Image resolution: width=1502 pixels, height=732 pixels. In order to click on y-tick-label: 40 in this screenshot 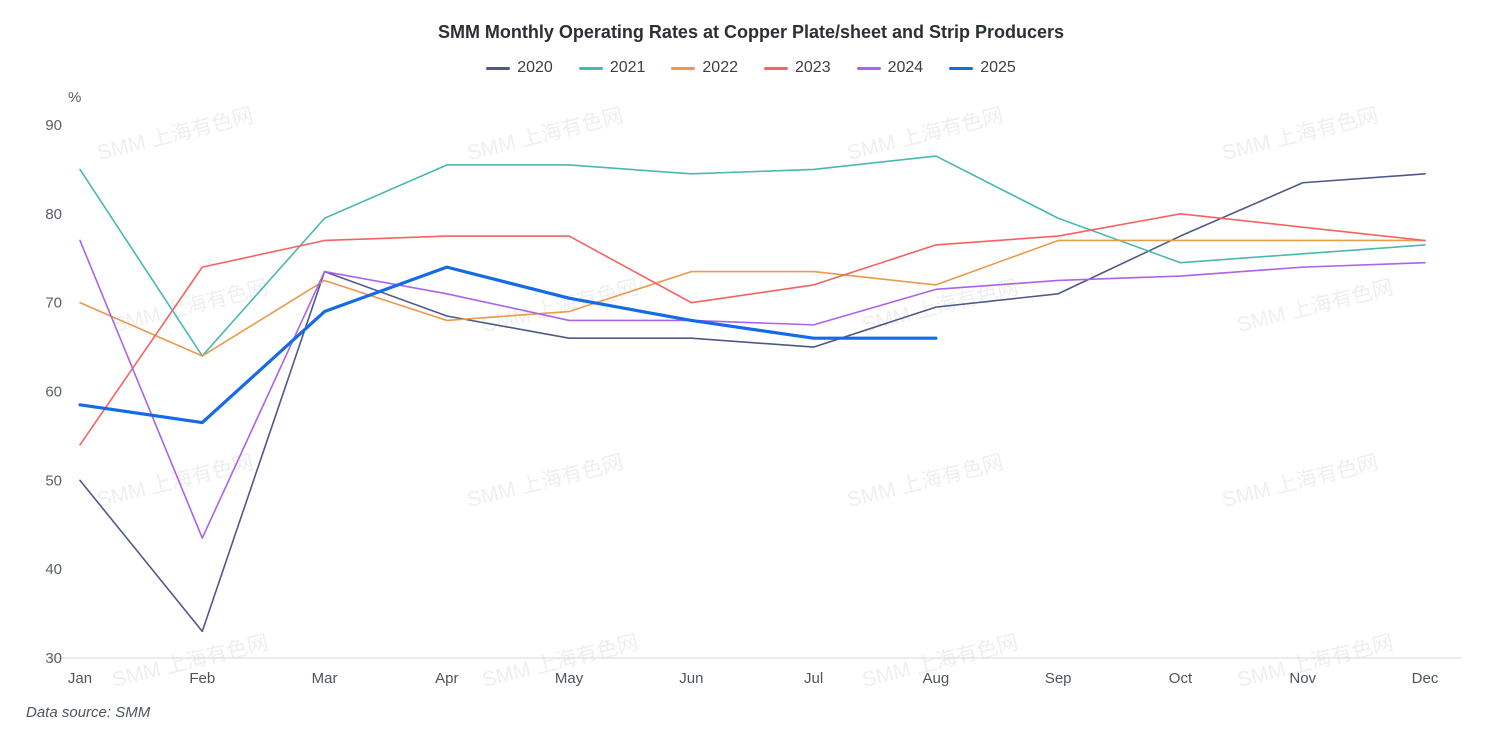, I will do `click(53, 569)`.